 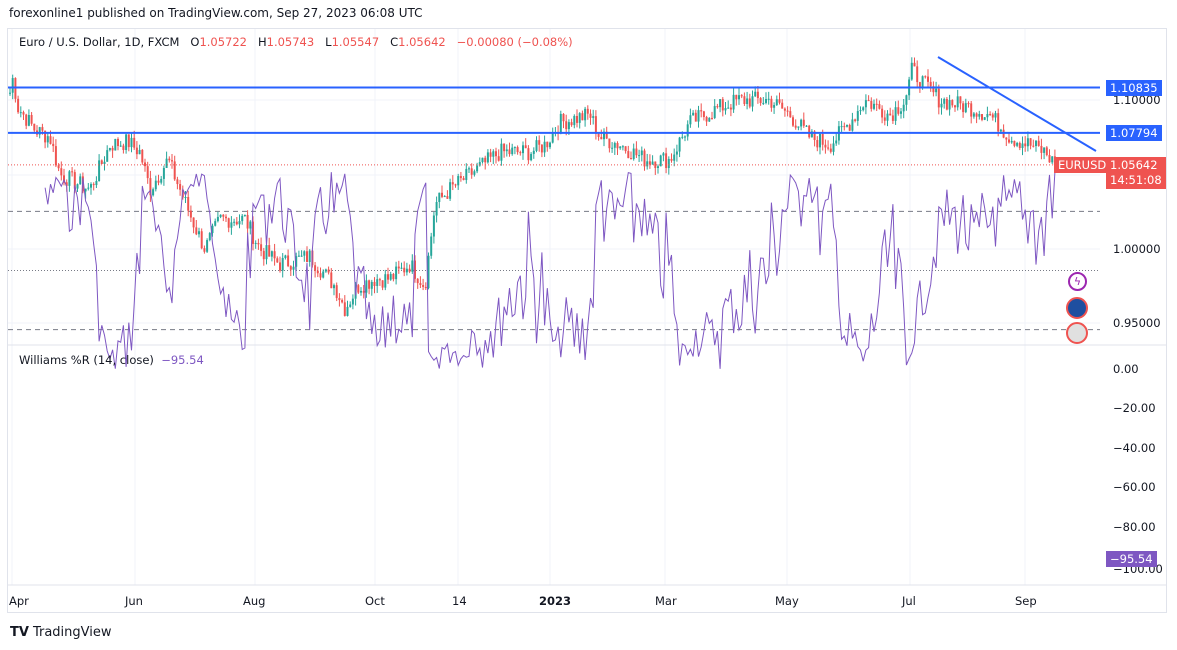 I want to click on us-flag-event-icon, so click(x=1077, y=333).